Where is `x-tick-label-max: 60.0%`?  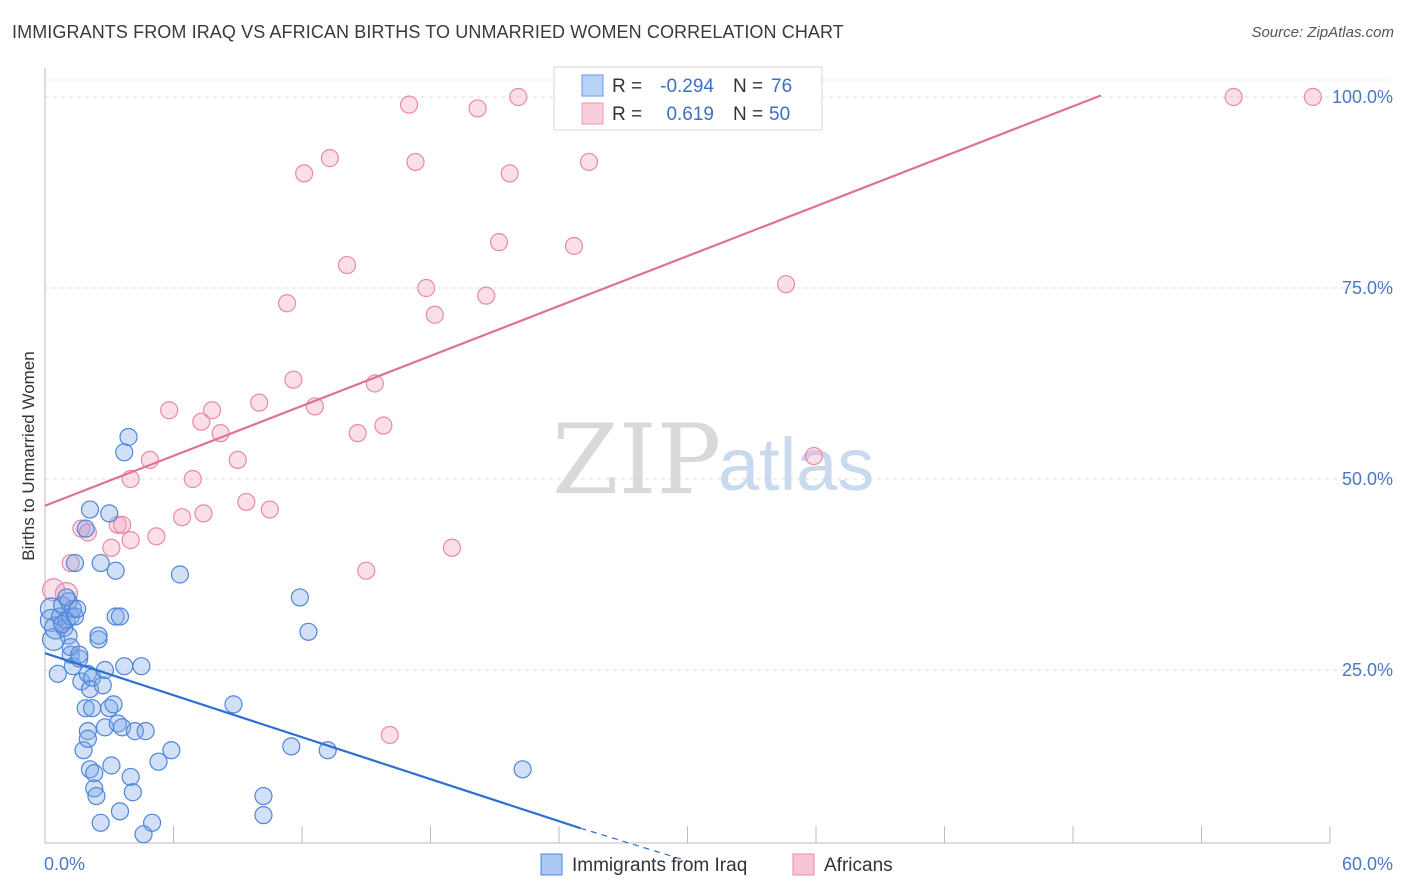 x-tick-label-max: 60.0% is located at coordinates (1367, 864).